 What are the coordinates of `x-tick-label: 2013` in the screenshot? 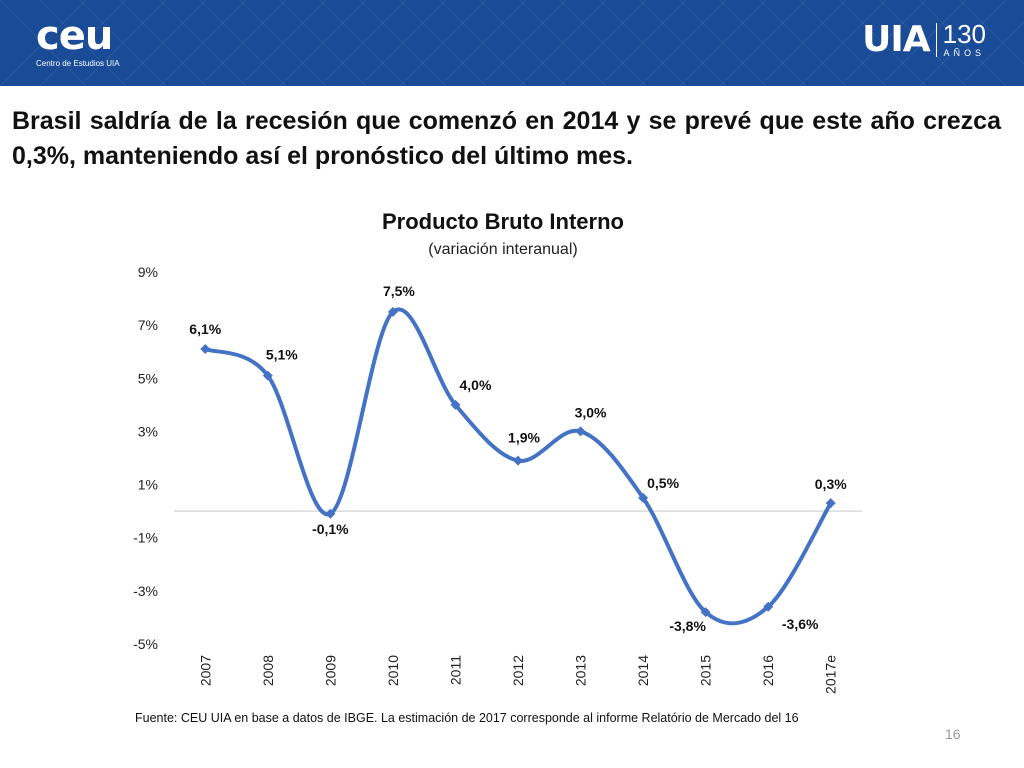 It's located at (581, 670).